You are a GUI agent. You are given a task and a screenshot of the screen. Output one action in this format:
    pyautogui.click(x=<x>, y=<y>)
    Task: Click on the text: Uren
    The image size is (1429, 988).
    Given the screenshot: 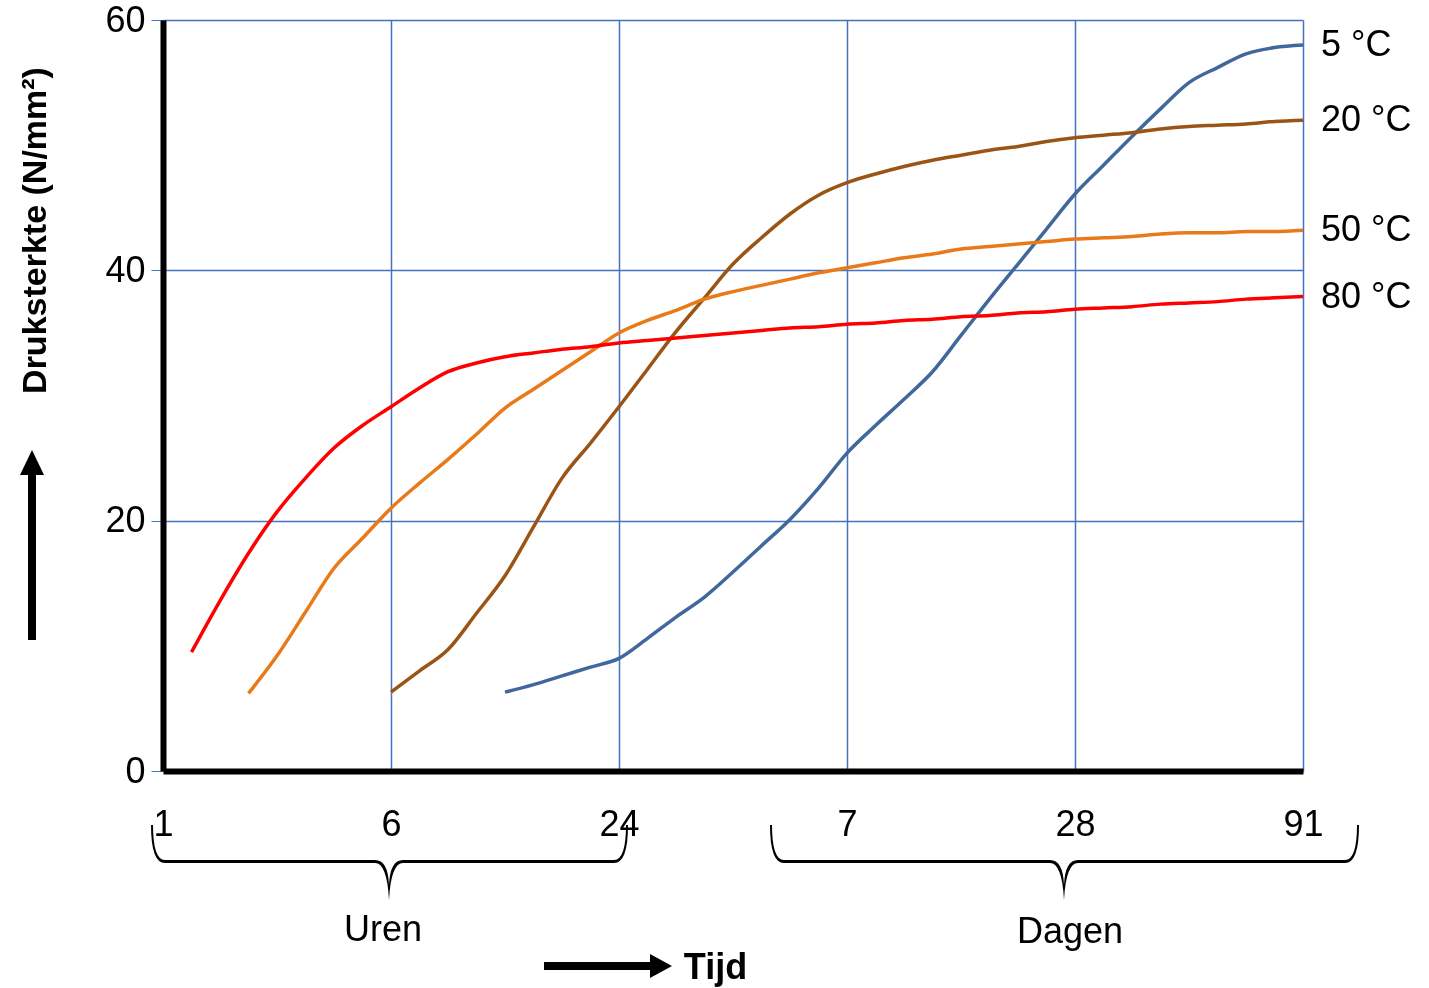 What is the action you would take?
    pyautogui.click(x=383, y=929)
    